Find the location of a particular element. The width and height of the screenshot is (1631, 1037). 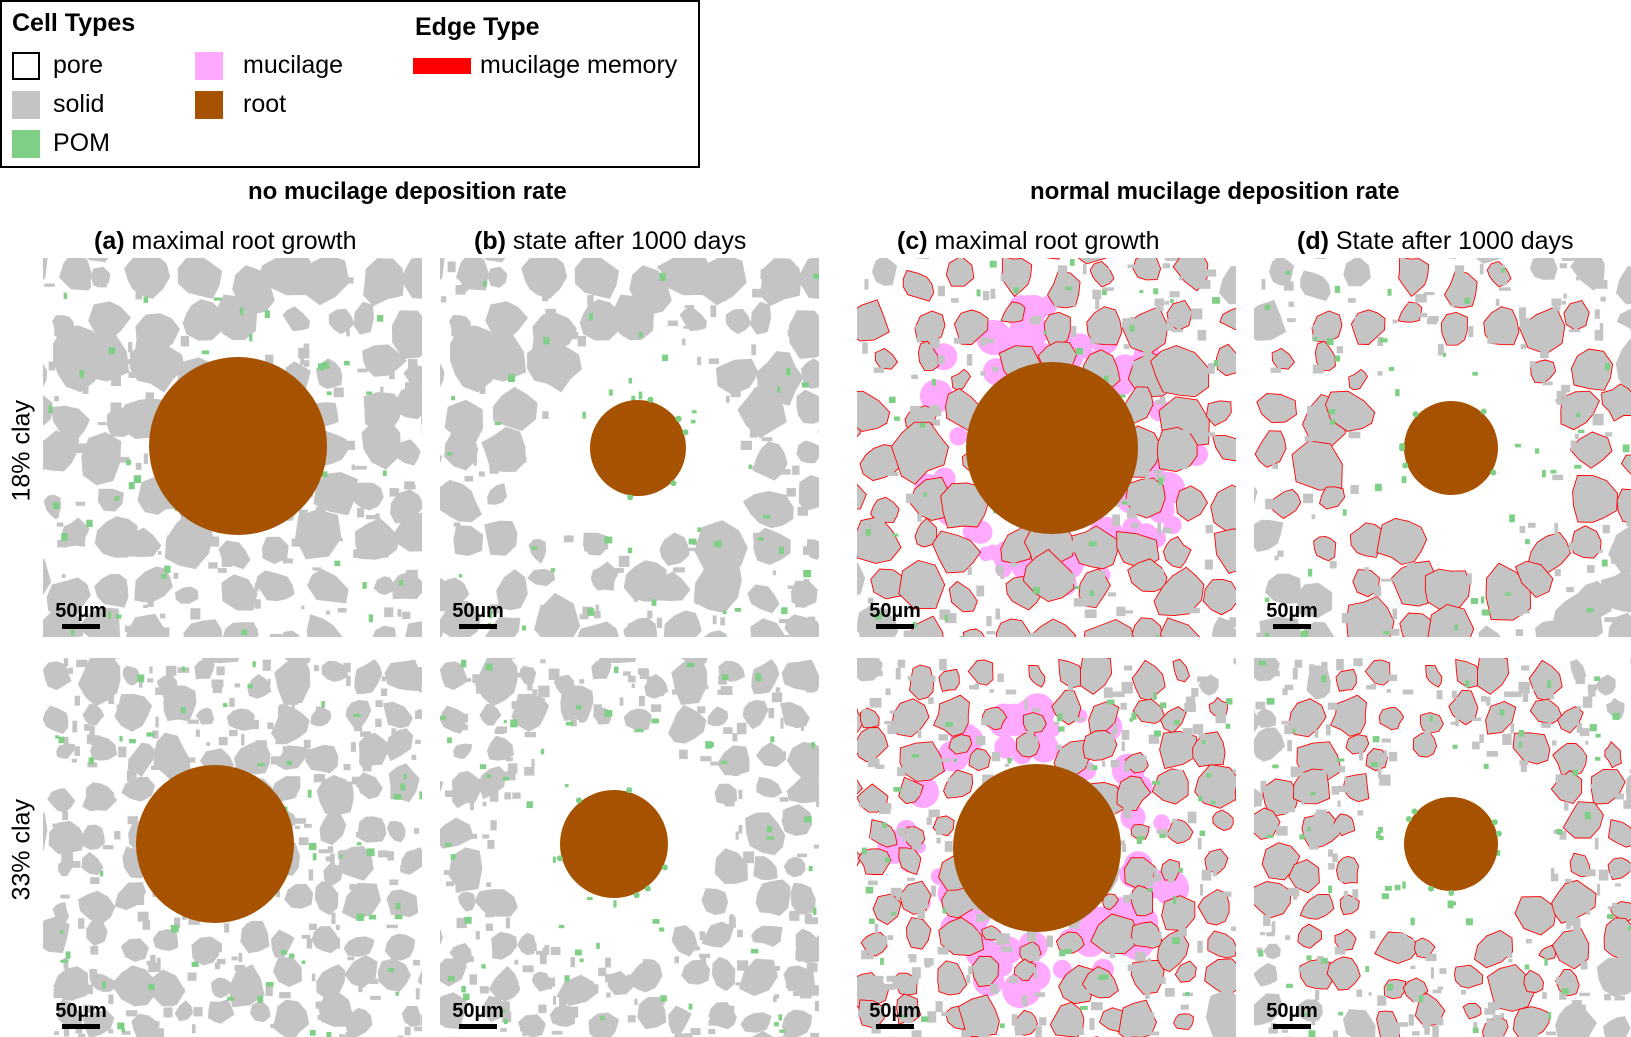

scale-bar-line is located at coordinates (81, 626).